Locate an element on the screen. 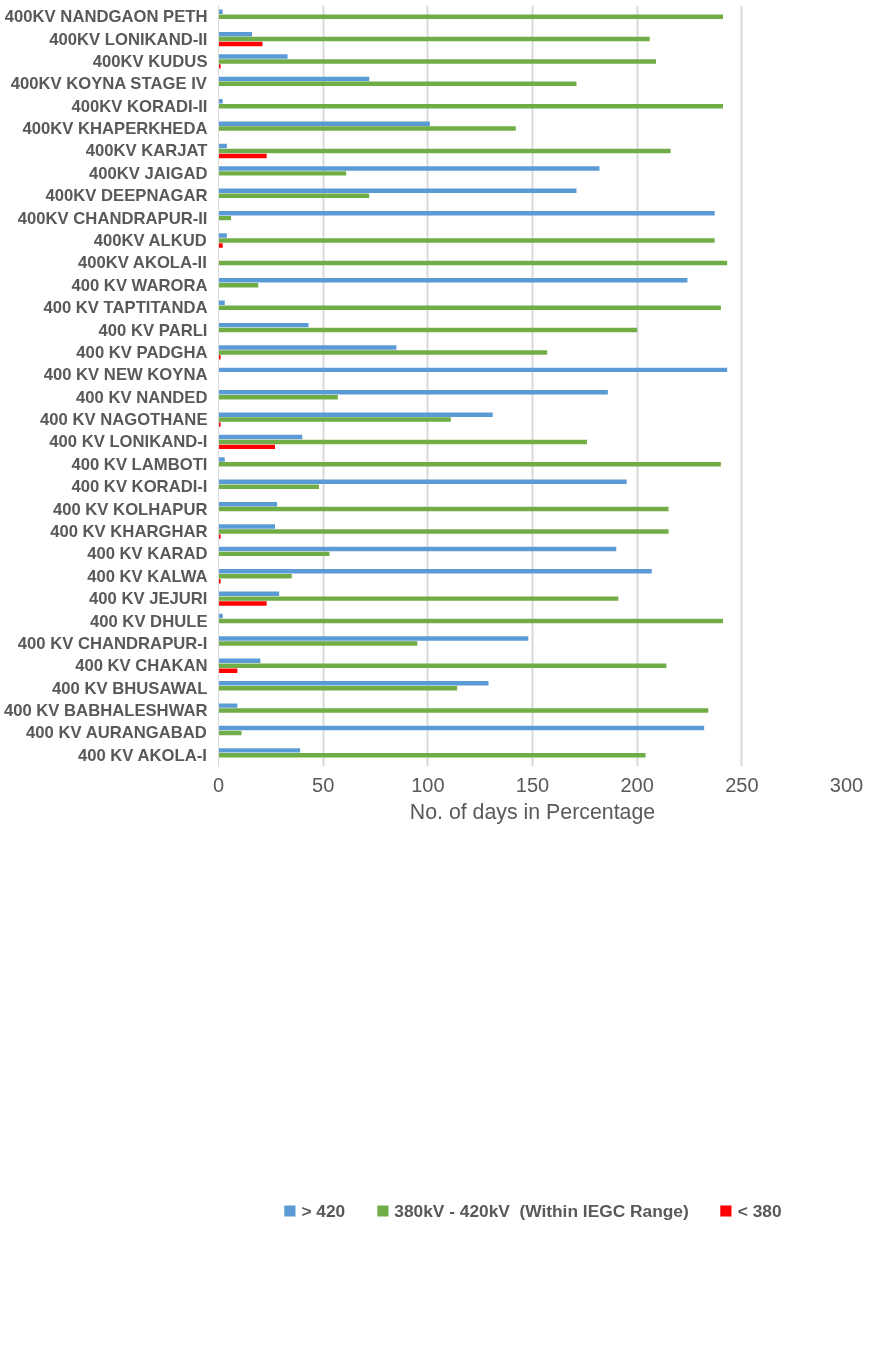 The image size is (891, 1346). y-tick-label: 400 KV JEJURI is located at coordinates (148, 599).